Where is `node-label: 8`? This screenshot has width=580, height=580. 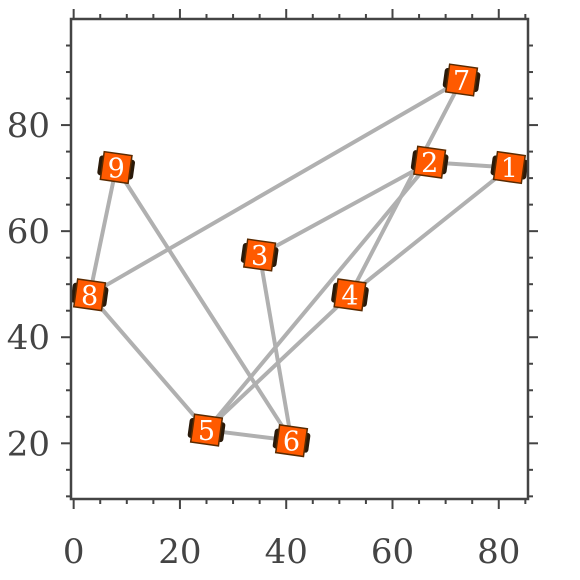 node-label: 8 is located at coordinates (89, 296).